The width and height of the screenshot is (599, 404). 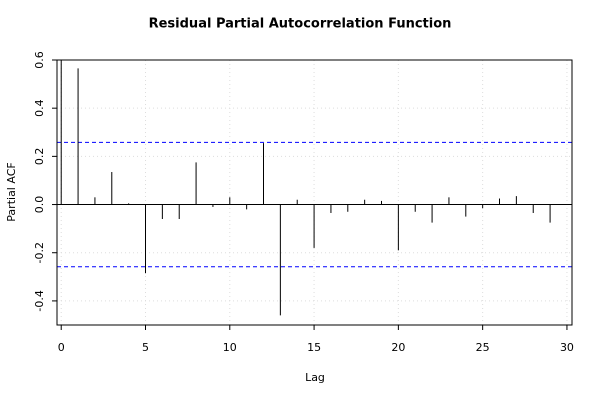 What do you see at coordinates (145, 347) in the screenshot?
I see `x-tick-label: 5` at bounding box center [145, 347].